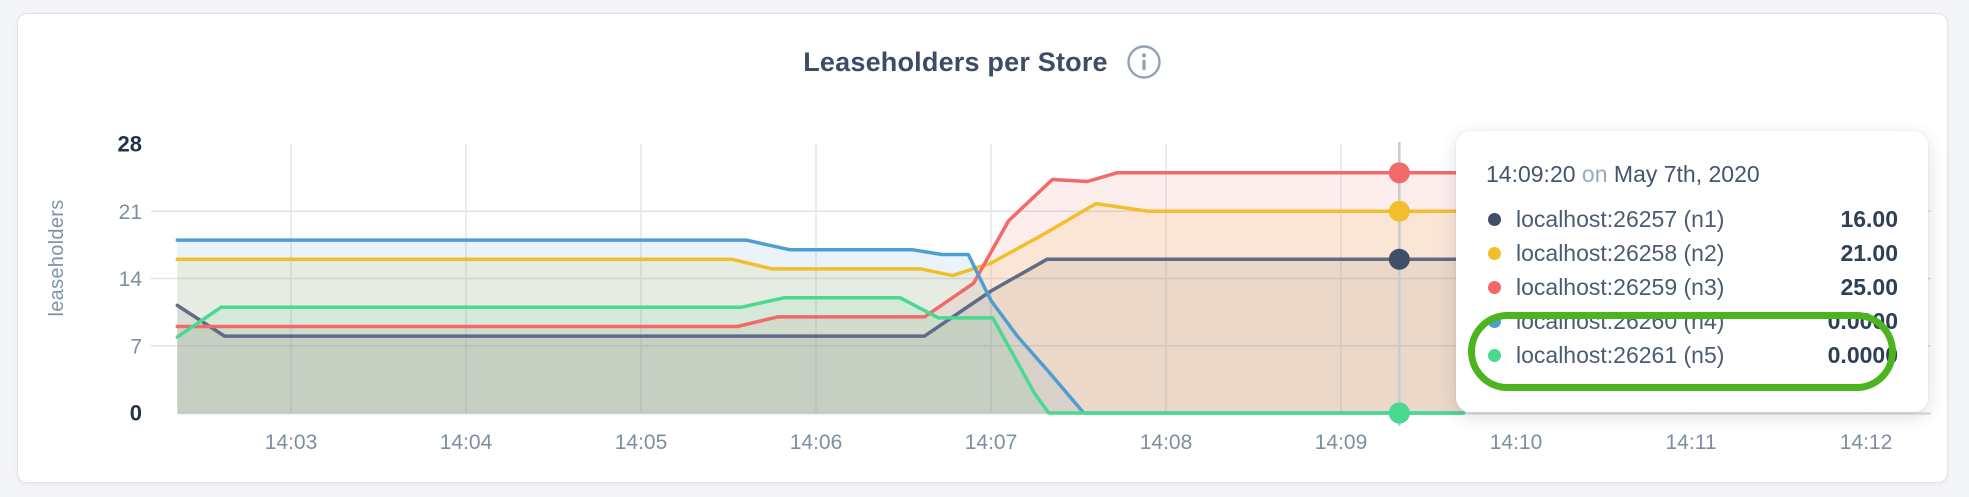 The height and width of the screenshot is (497, 1969). What do you see at coordinates (466, 442) in the screenshot?
I see `x-tick-label: 14:04` at bounding box center [466, 442].